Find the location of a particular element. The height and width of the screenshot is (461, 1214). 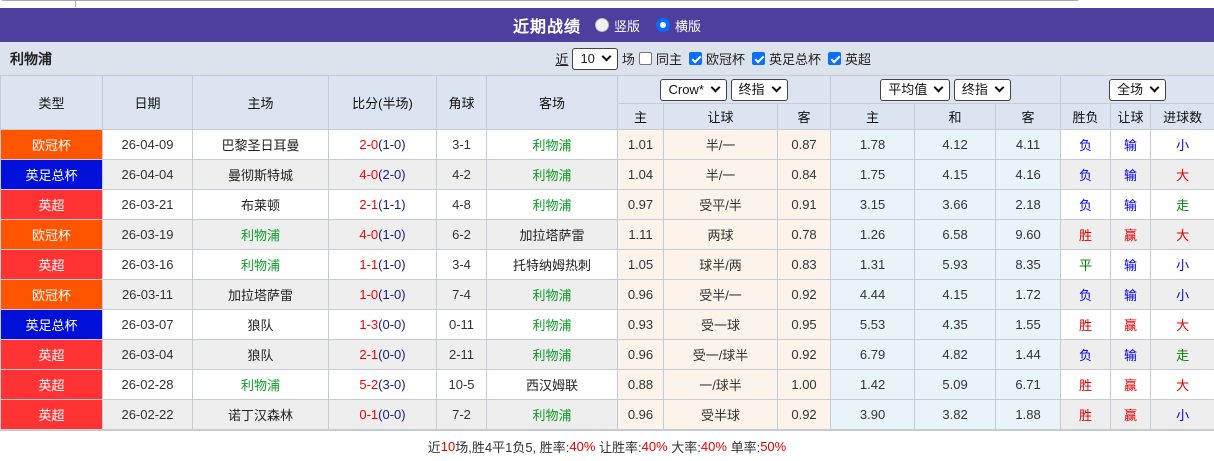

match-count-select: 10 is located at coordinates (594, 59).